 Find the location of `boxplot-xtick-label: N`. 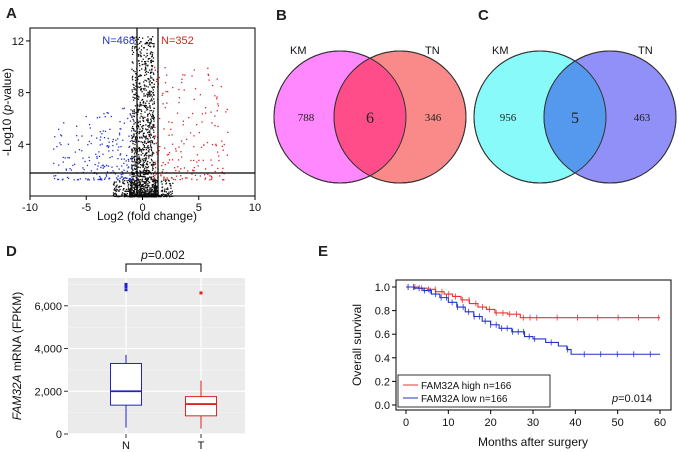

boxplot-xtick-label: N is located at coordinates (126, 446).